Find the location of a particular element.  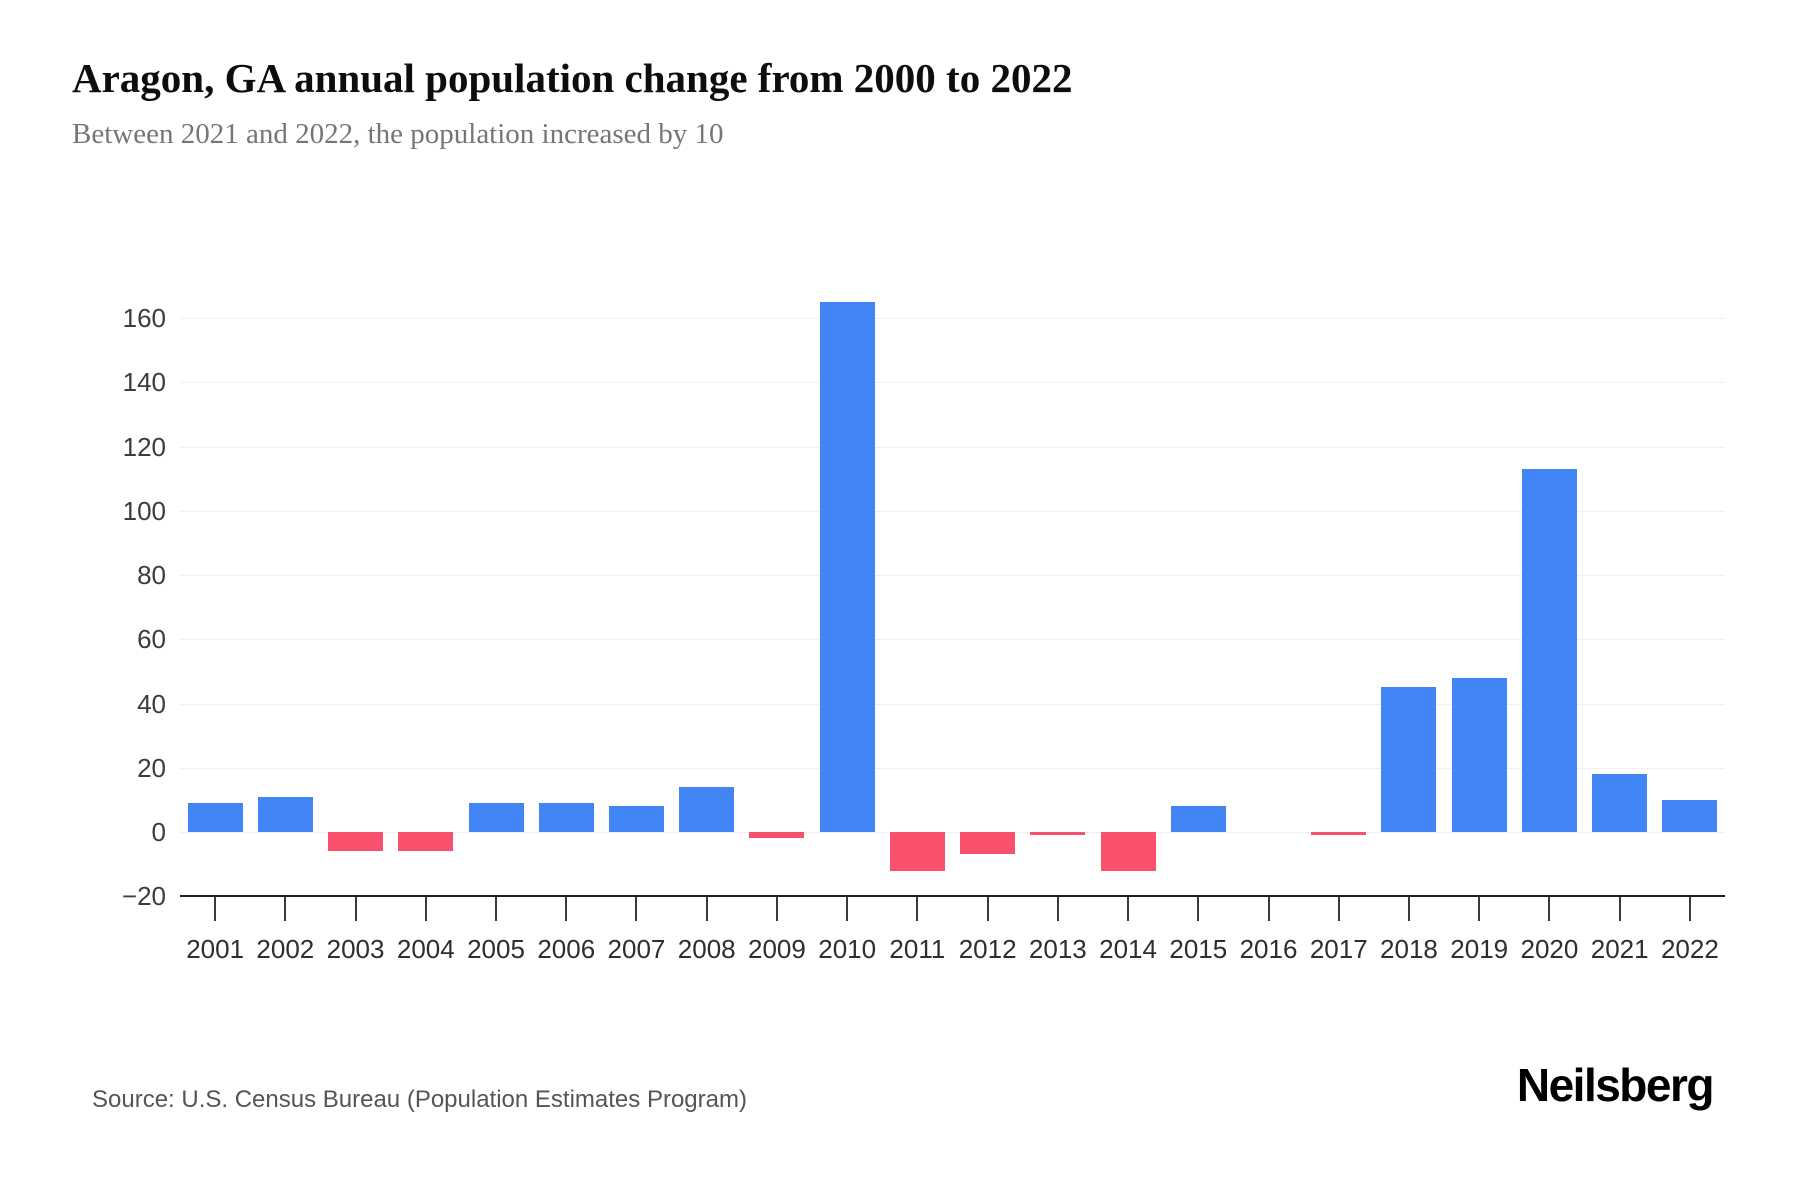

x-axis-label: 2009 is located at coordinates (777, 949).